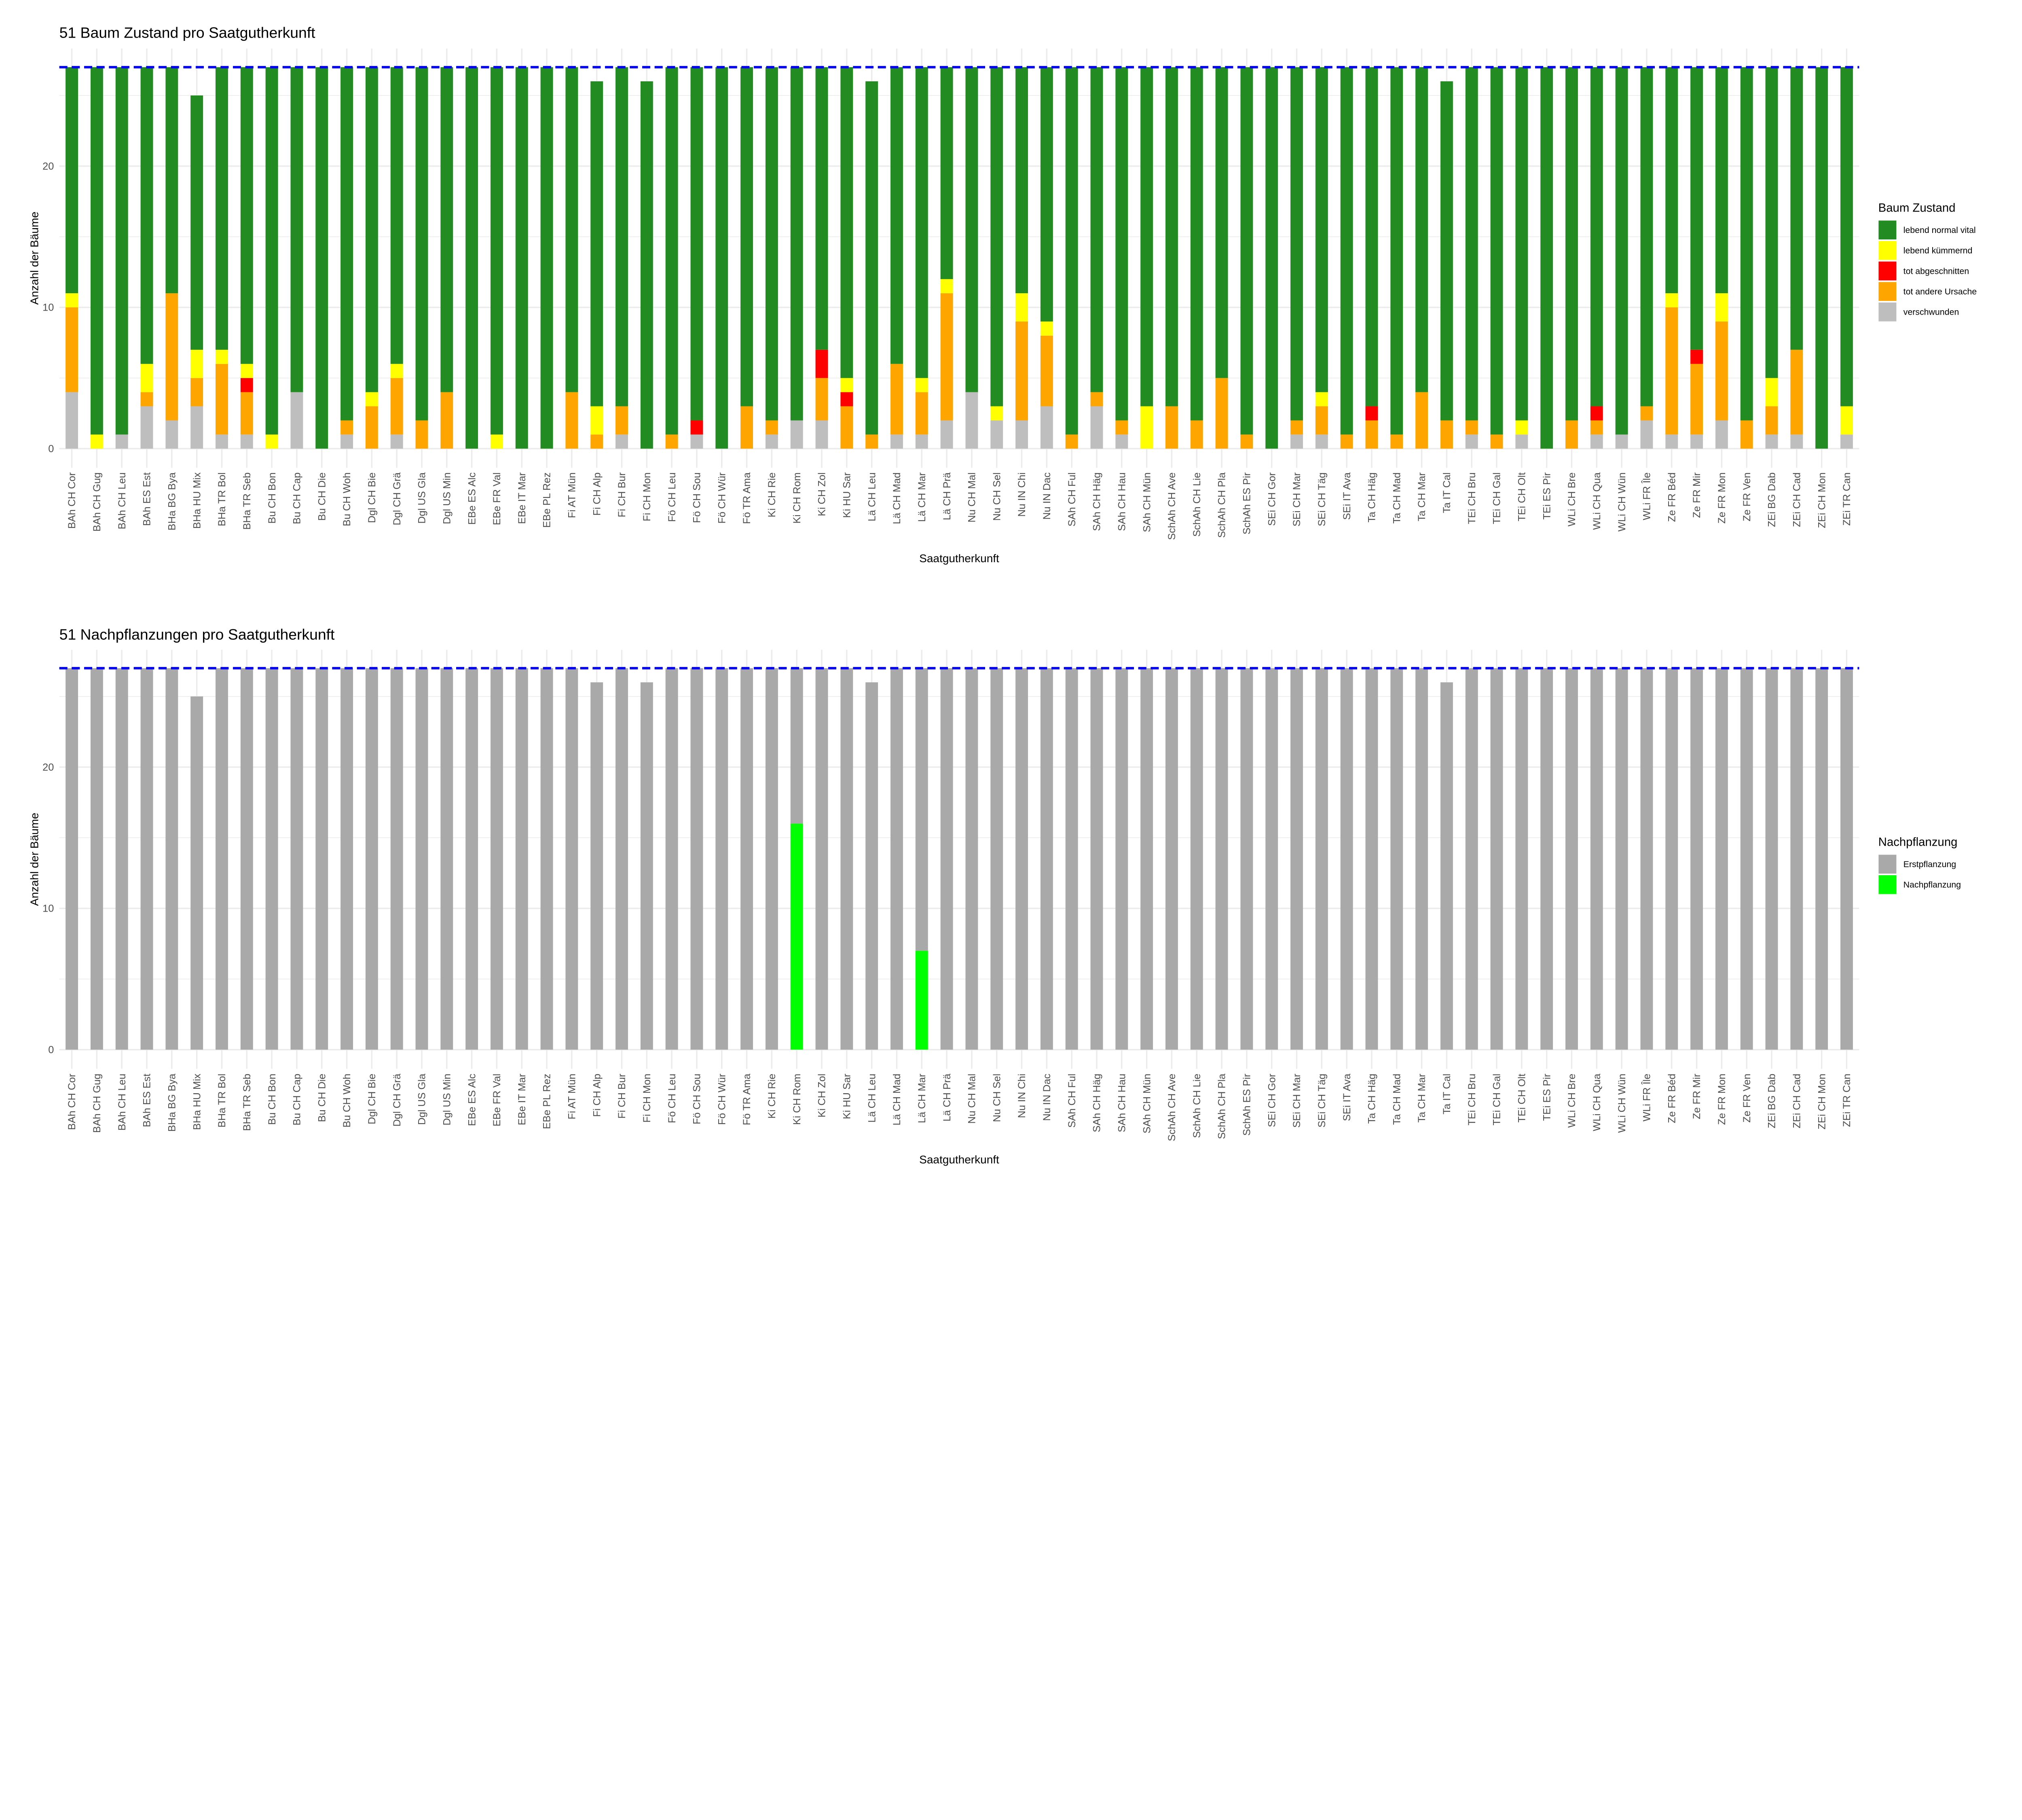 The width and height of the screenshot is (2022, 1820). Describe the element at coordinates (72, 500) in the screenshot. I see `x-tick-label: BAh CH Cor` at that location.